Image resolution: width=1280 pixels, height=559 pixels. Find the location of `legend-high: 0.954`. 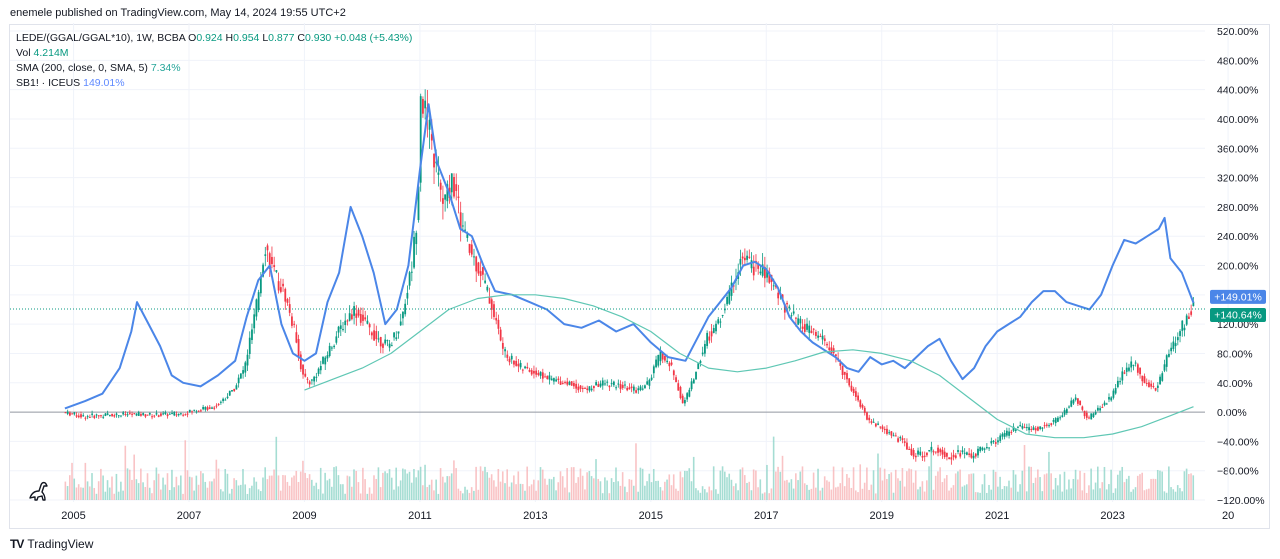

legend-high: 0.954 is located at coordinates (246, 38).